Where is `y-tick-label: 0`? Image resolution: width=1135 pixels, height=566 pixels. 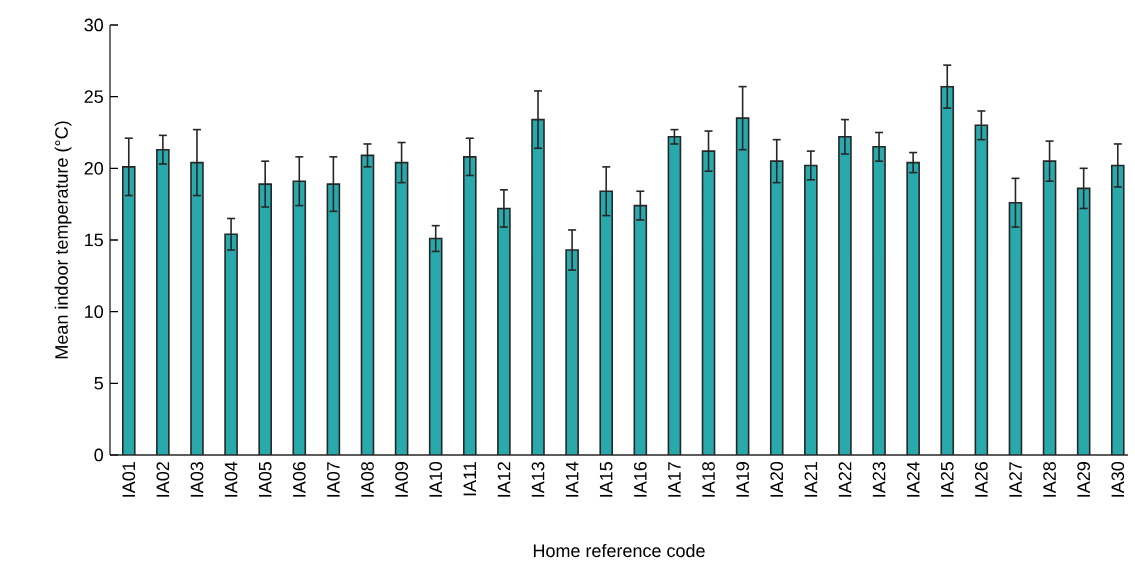 y-tick-label: 0 is located at coordinates (99, 455).